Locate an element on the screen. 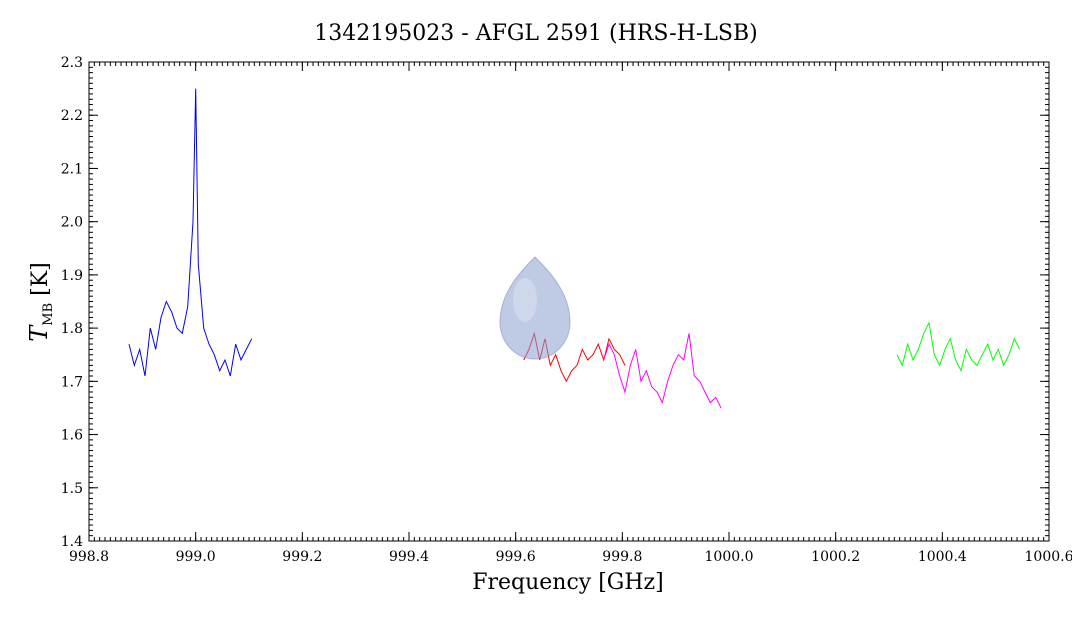 Image resolution: width=1072 pixels, height=618 pixels. x-tick-label: 1000.6 is located at coordinates (1048, 557).